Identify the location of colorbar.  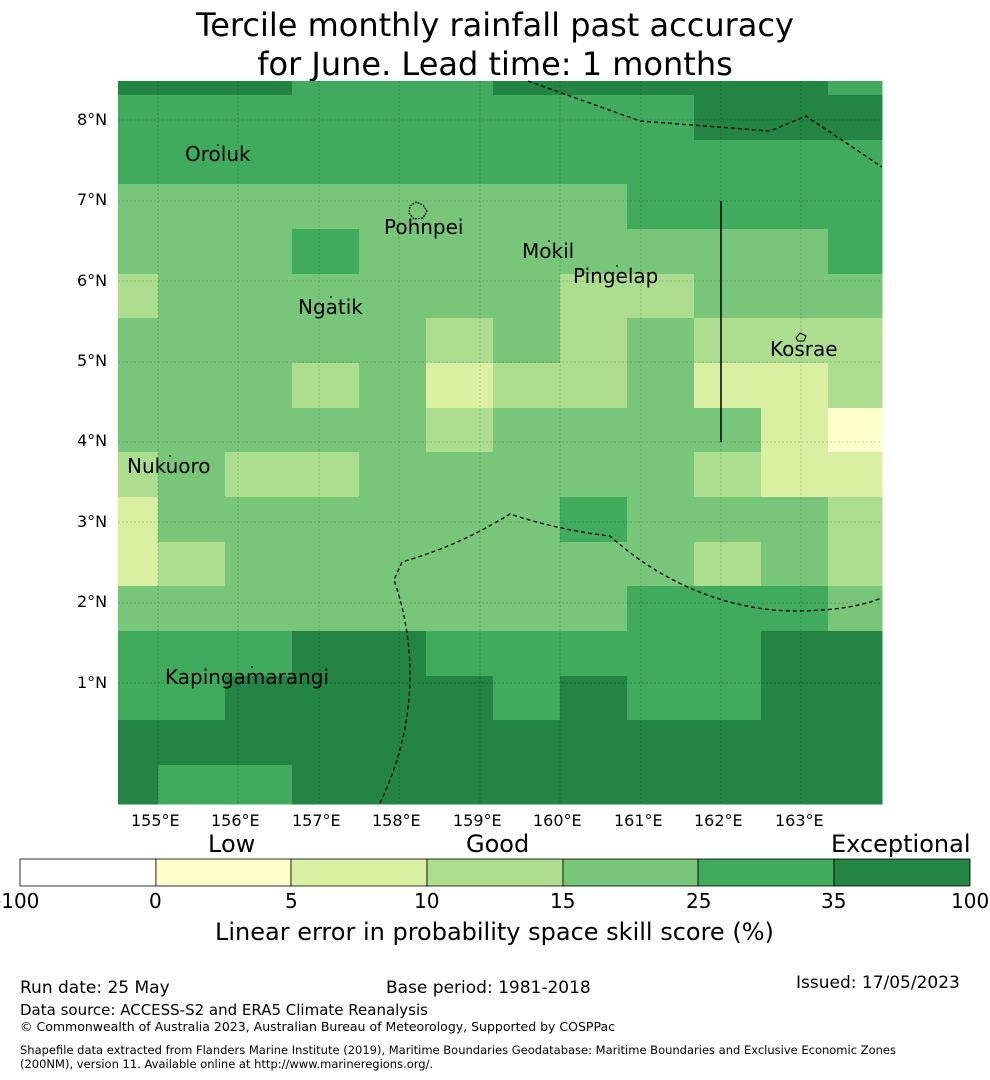
(495, 872).